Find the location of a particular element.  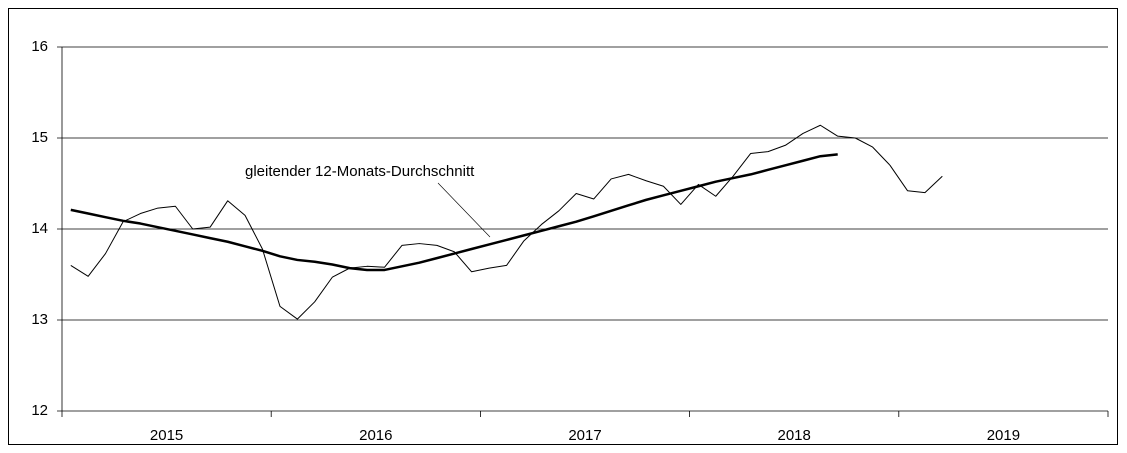

x-tick-label: 2016 is located at coordinates (375, 435).